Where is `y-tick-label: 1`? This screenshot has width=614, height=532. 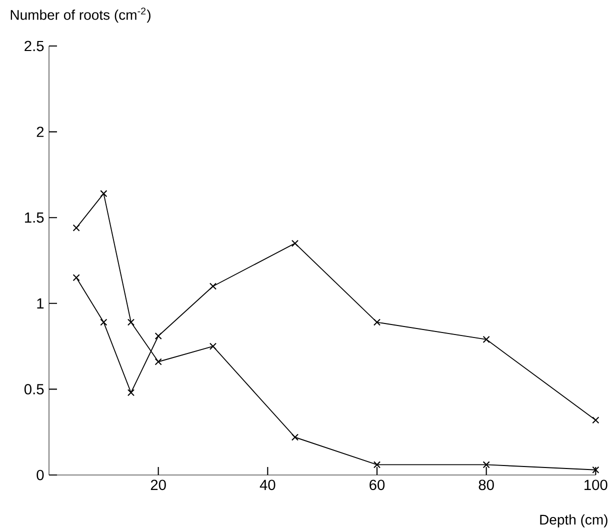 y-tick-label: 1 is located at coordinates (40, 303).